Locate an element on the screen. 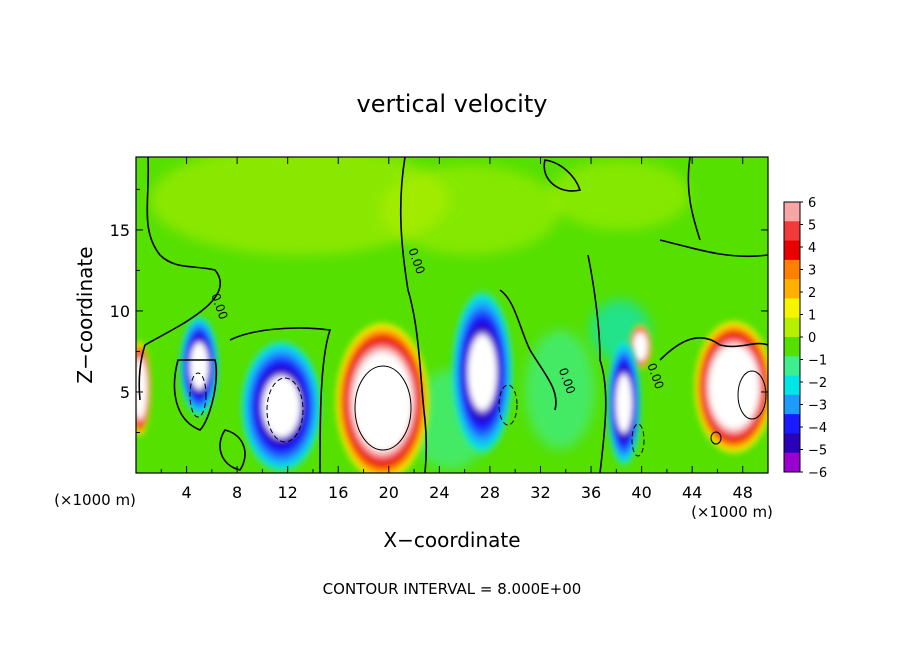  x-tick-label: 20 is located at coordinates (389, 492).